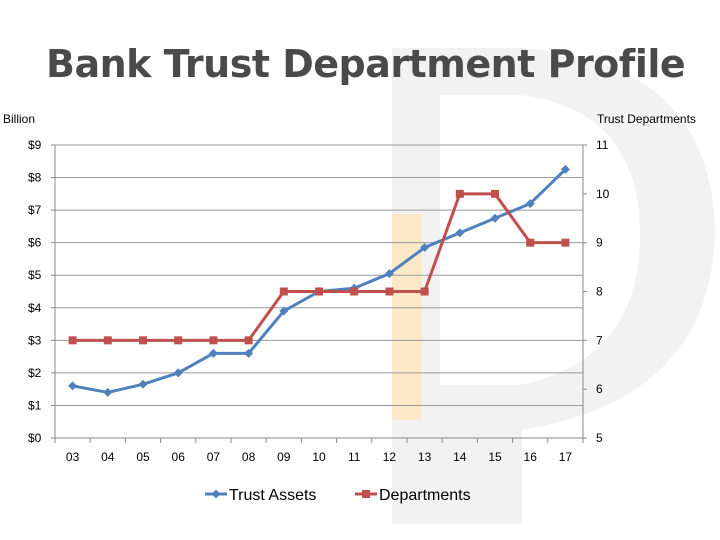 The image size is (720, 540). What do you see at coordinates (390, 457) in the screenshot?
I see `x-tick-label: 12` at bounding box center [390, 457].